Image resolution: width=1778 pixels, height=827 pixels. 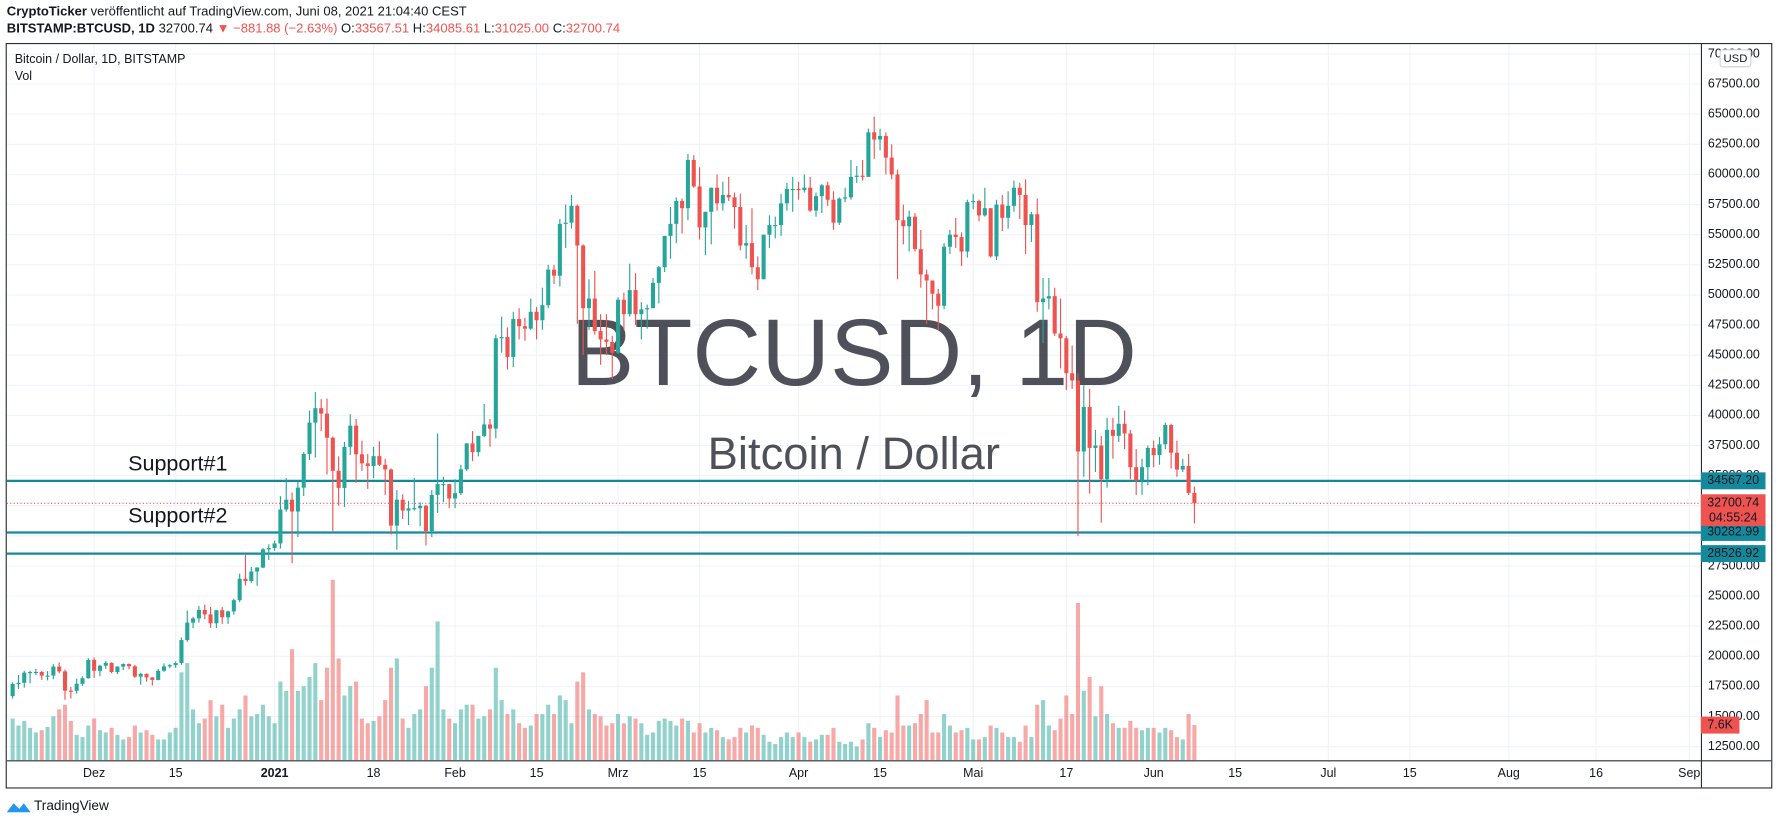 What do you see at coordinates (71, 805) in the screenshot?
I see `footer-brand: TradingView` at bounding box center [71, 805].